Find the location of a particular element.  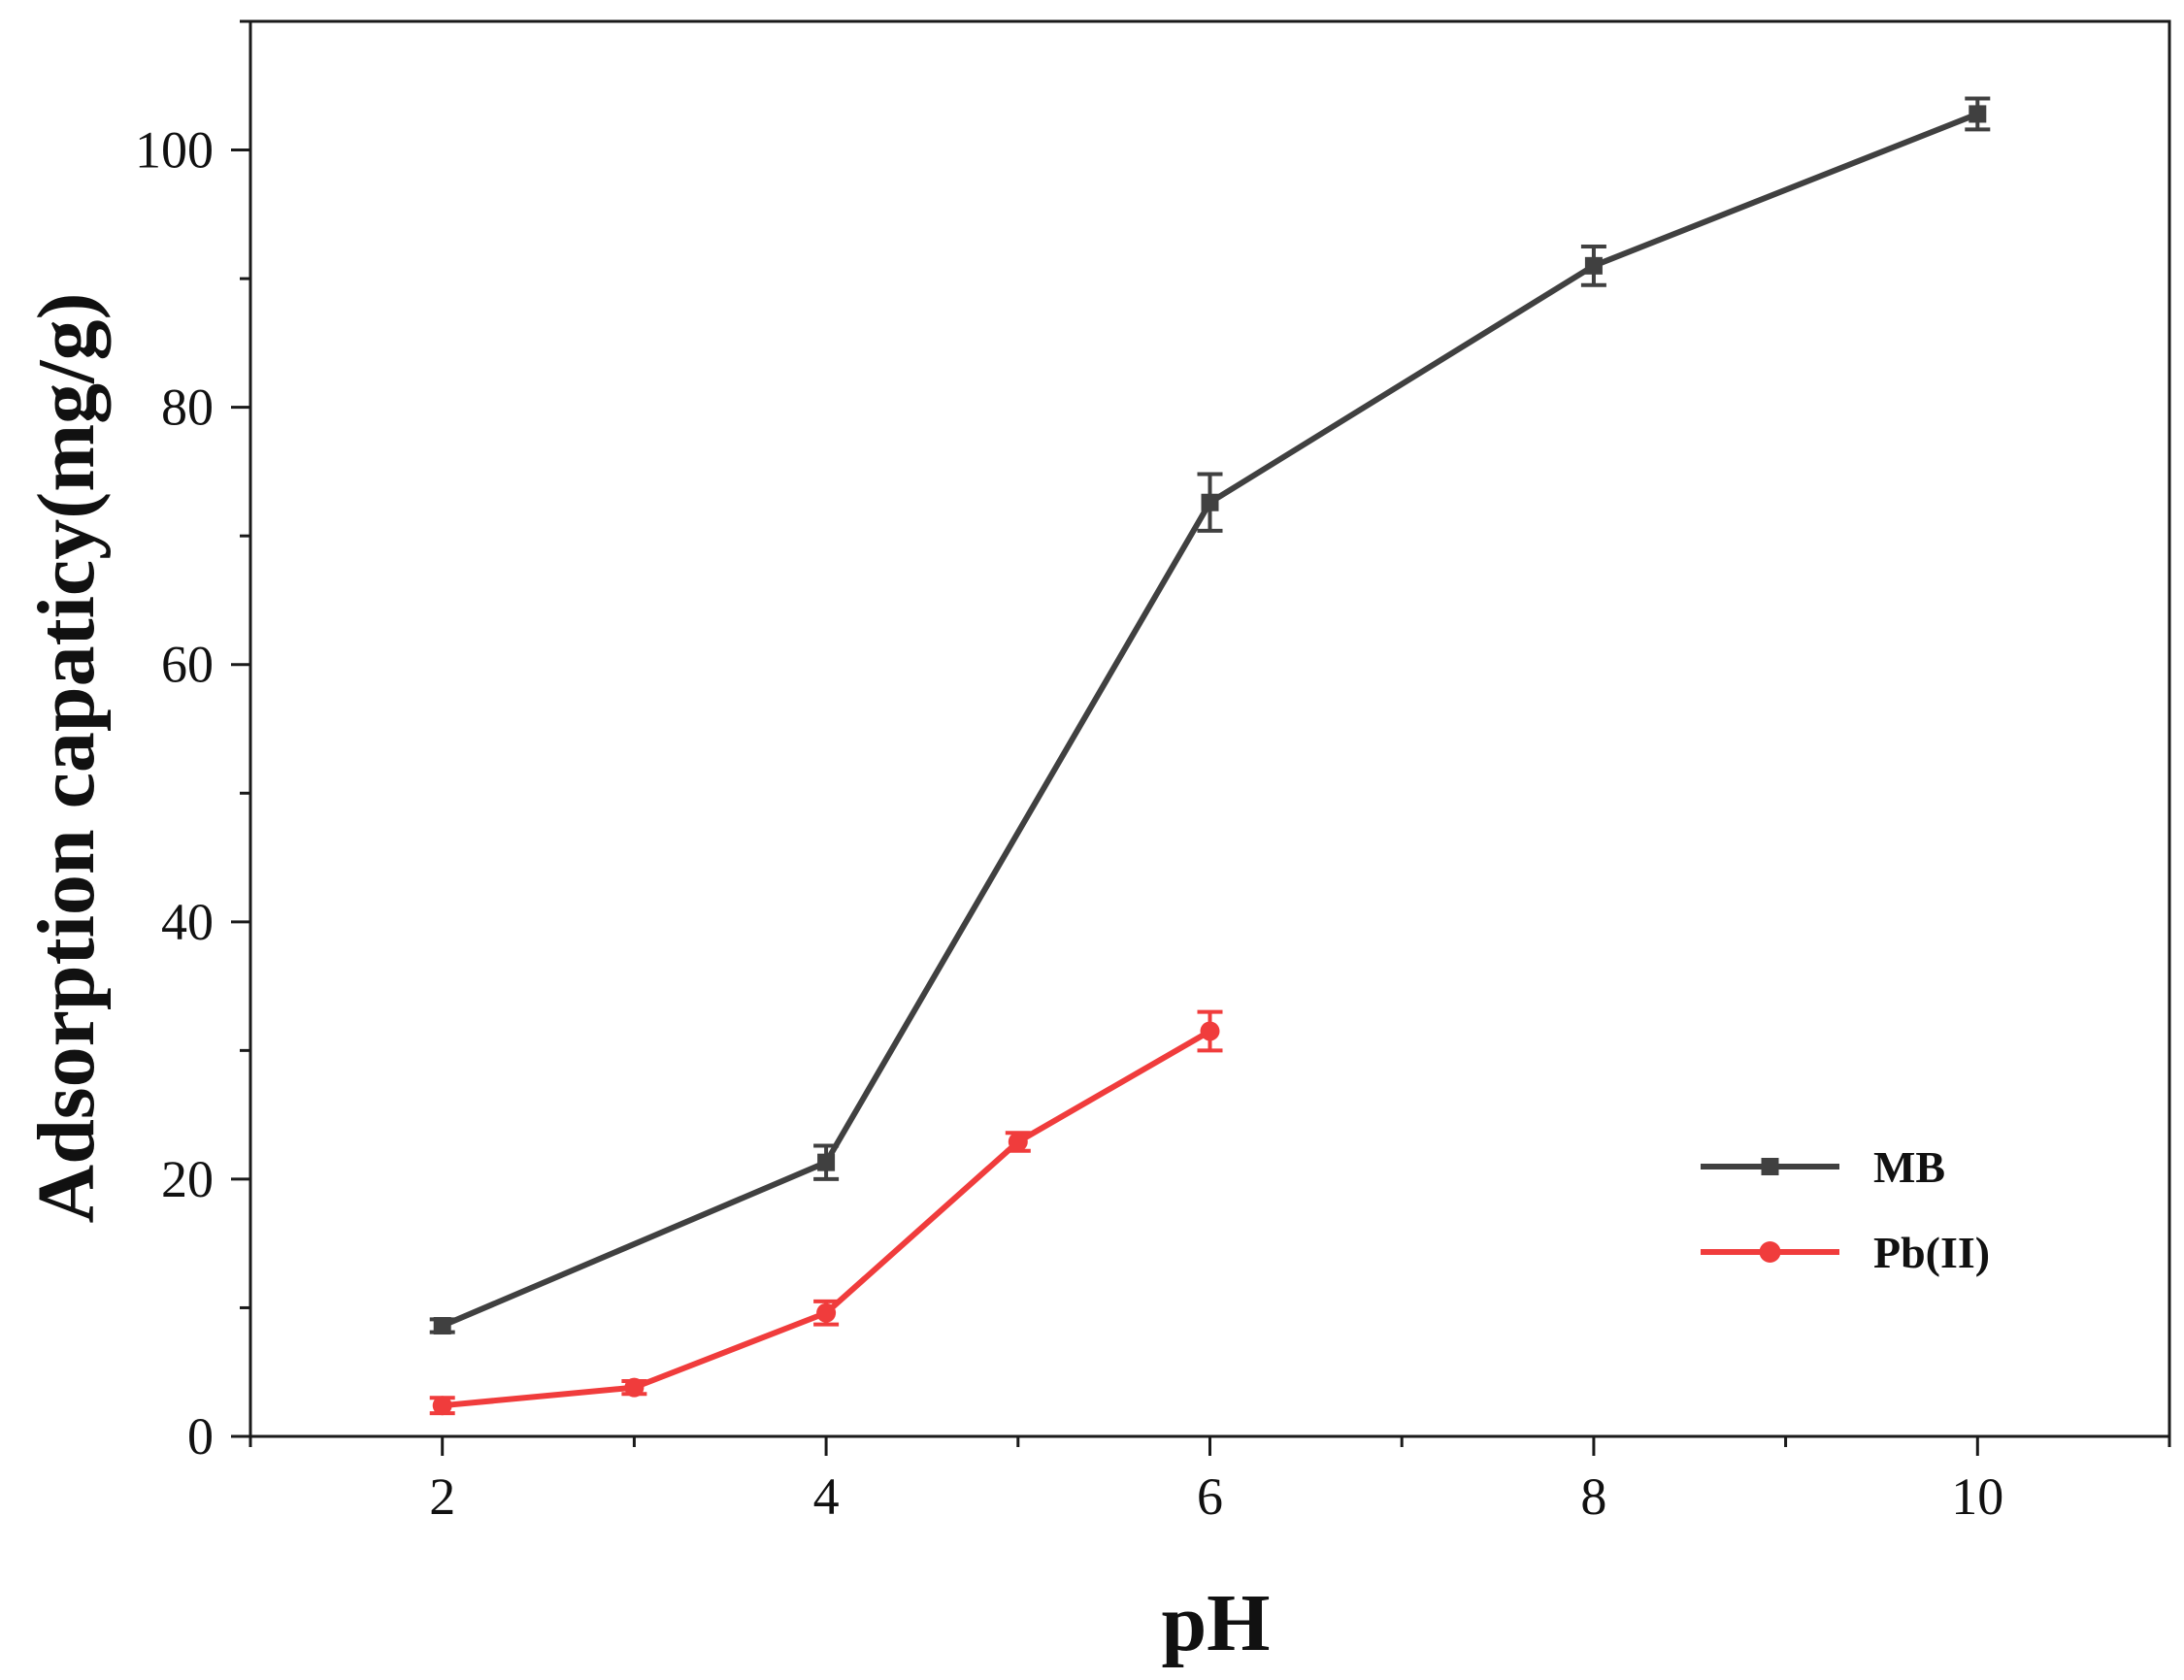

y-tick-label: 80 is located at coordinates (187, 408).